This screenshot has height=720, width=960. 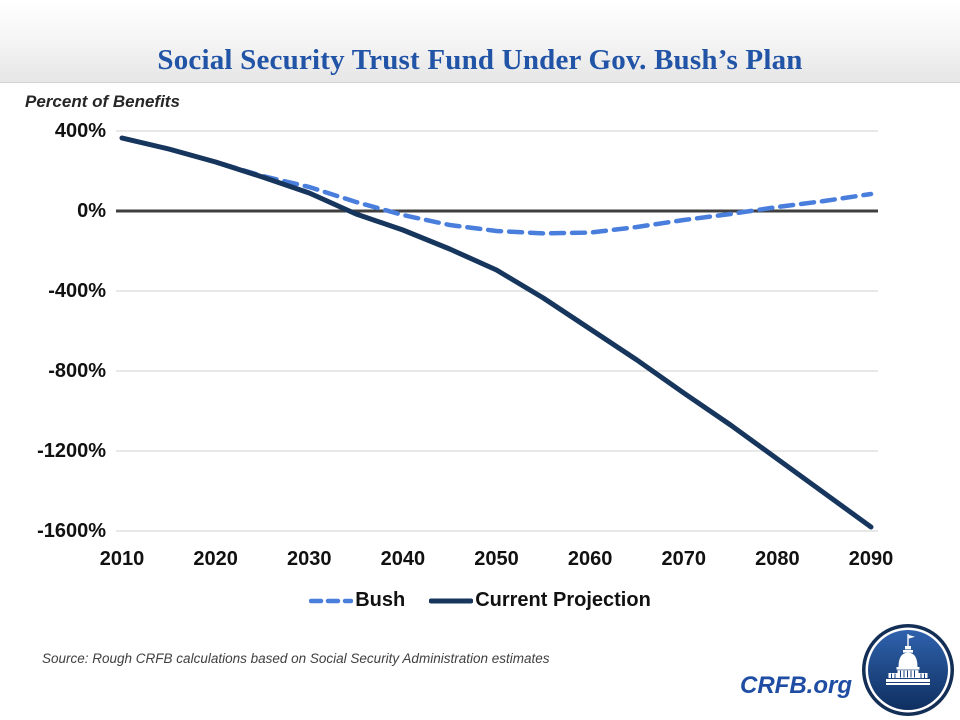 I want to click on chart-legend: Bush Current Projection, so click(x=480, y=600).